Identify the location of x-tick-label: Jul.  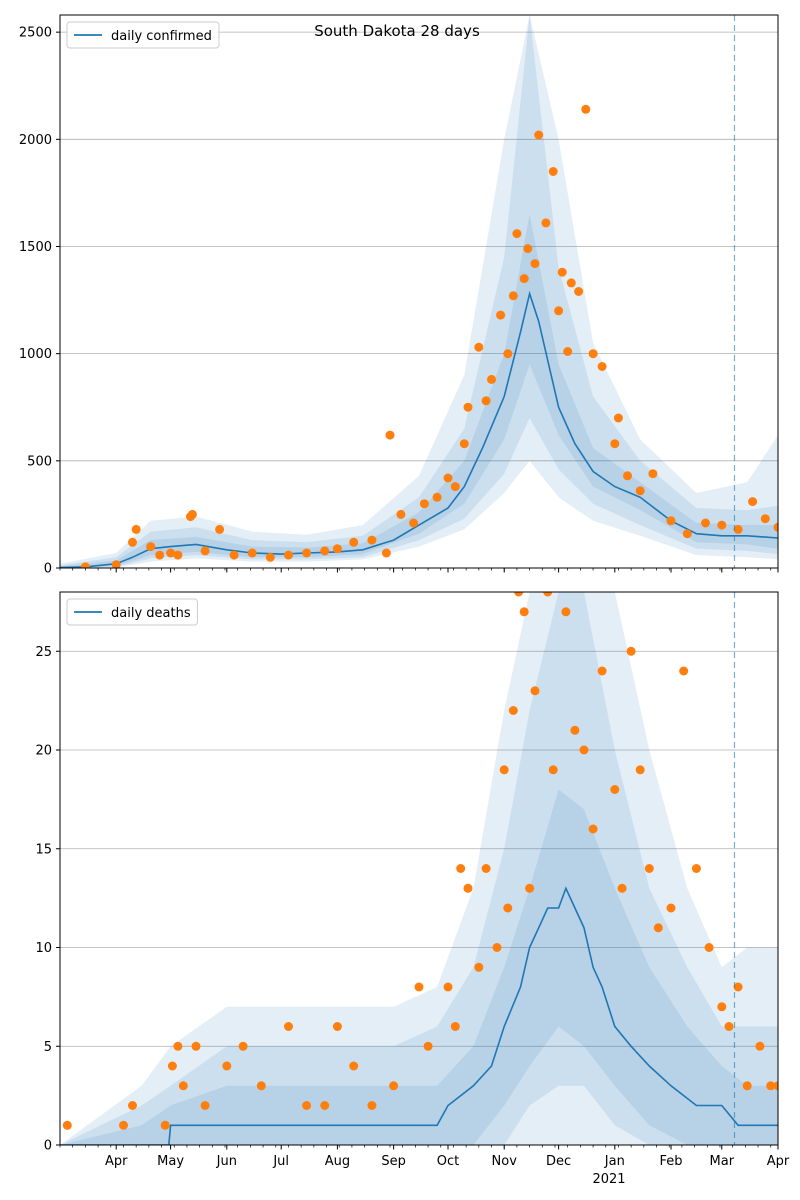
(280, 1161).